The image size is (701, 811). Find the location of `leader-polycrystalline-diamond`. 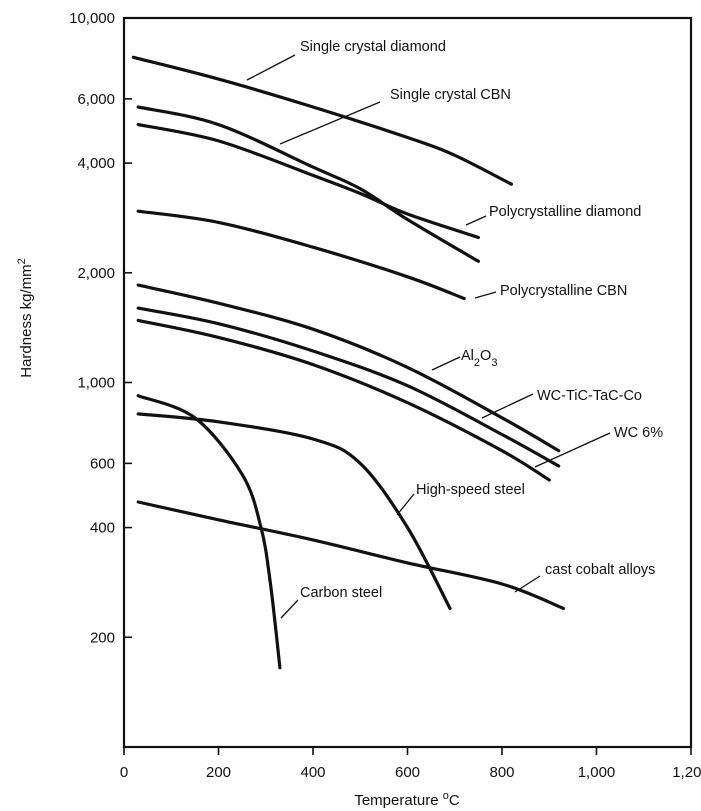

leader-polycrystalline-diamond is located at coordinates (476, 220).